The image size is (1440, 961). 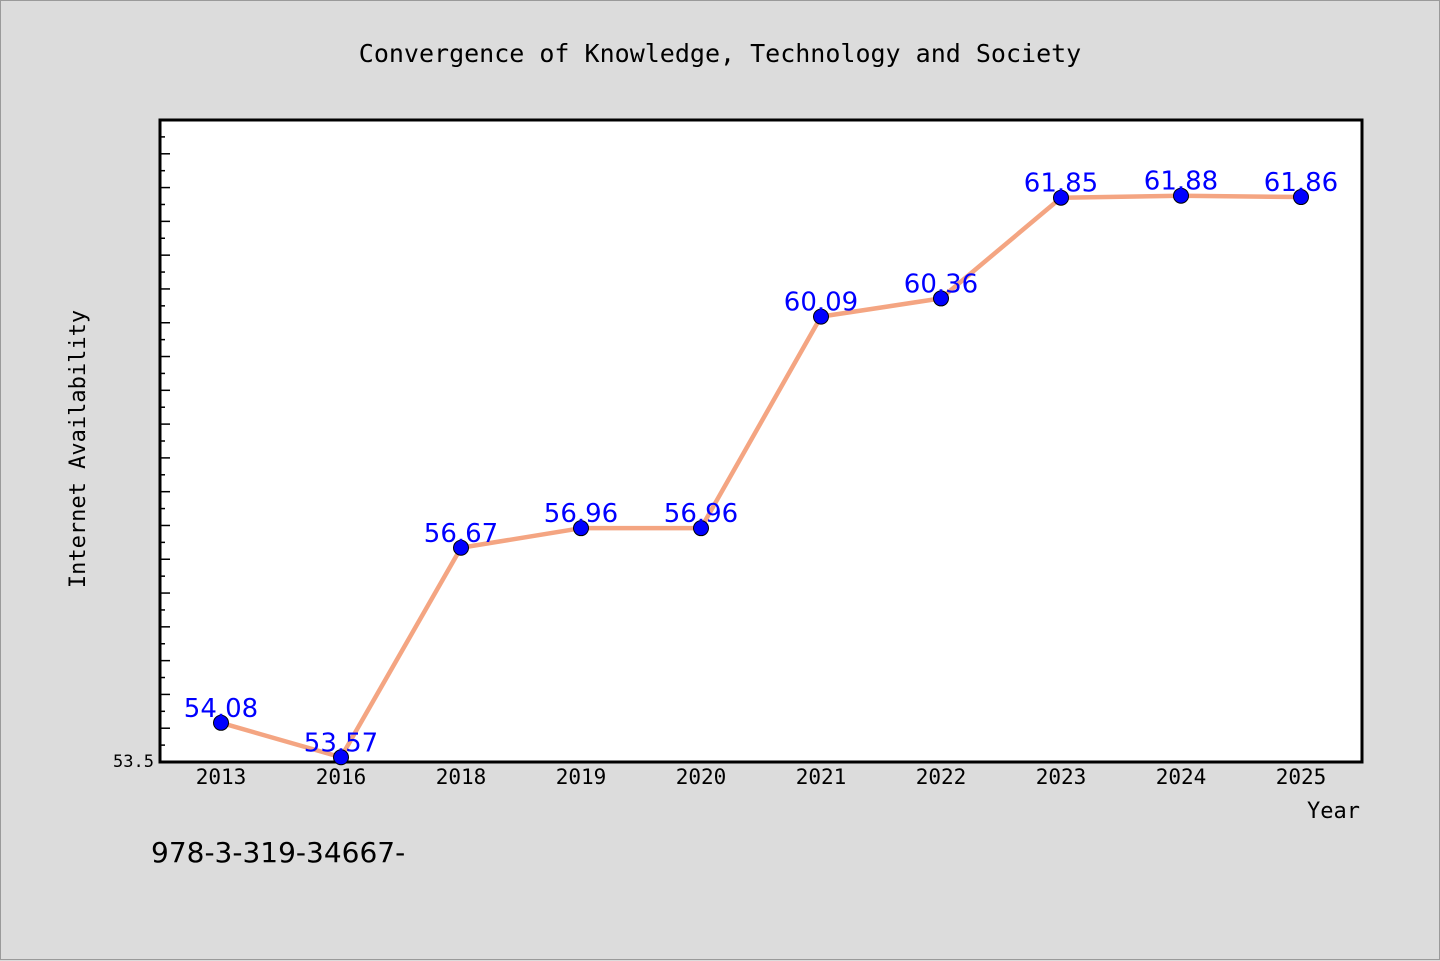 I want to click on x-tick-label: 2025, so click(x=1301, y=777).